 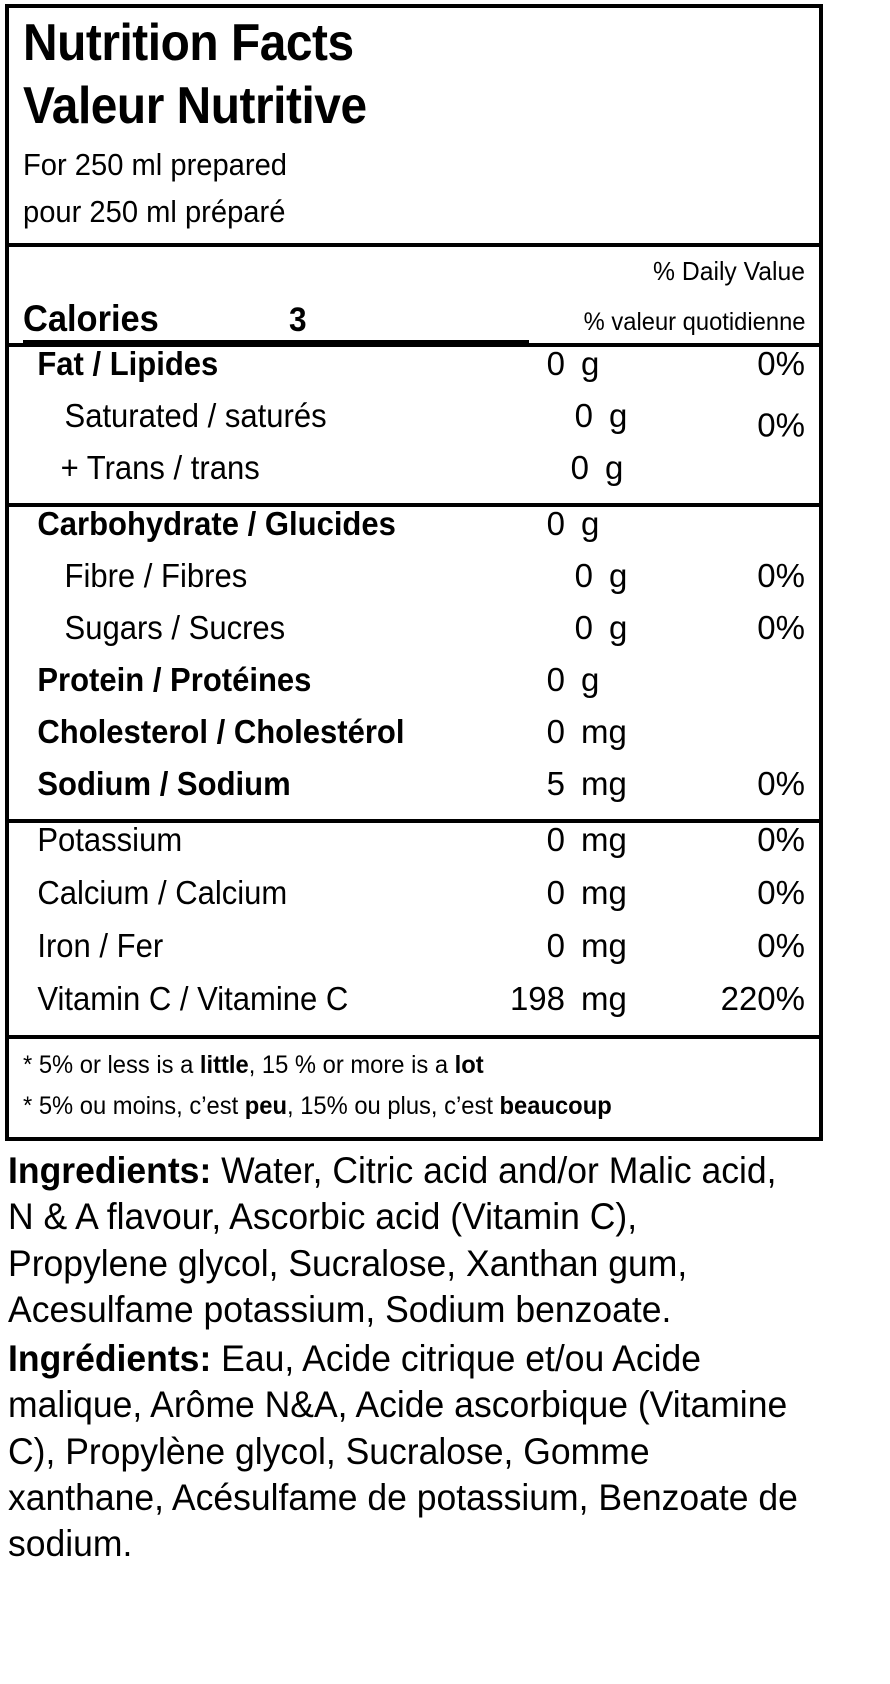 What do you see at coordinates (414, 533) in the screenshot?
I see `table-row-carbohydrate: Carbohydrate / Glucides 0 g` at bounding box center [414, 533].